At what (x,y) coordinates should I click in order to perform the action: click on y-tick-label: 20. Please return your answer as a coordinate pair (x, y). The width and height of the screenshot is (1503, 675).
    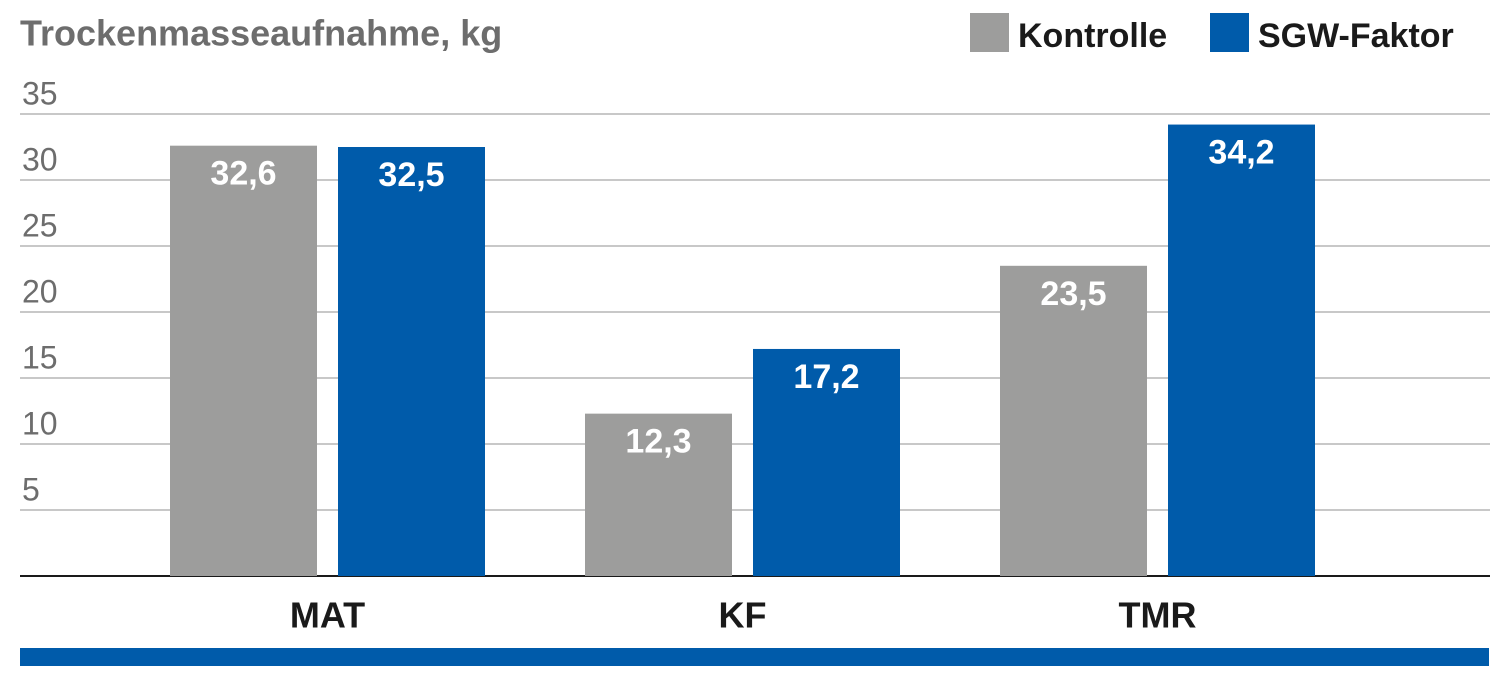
    Looking at the image, I should click on (40, 291).